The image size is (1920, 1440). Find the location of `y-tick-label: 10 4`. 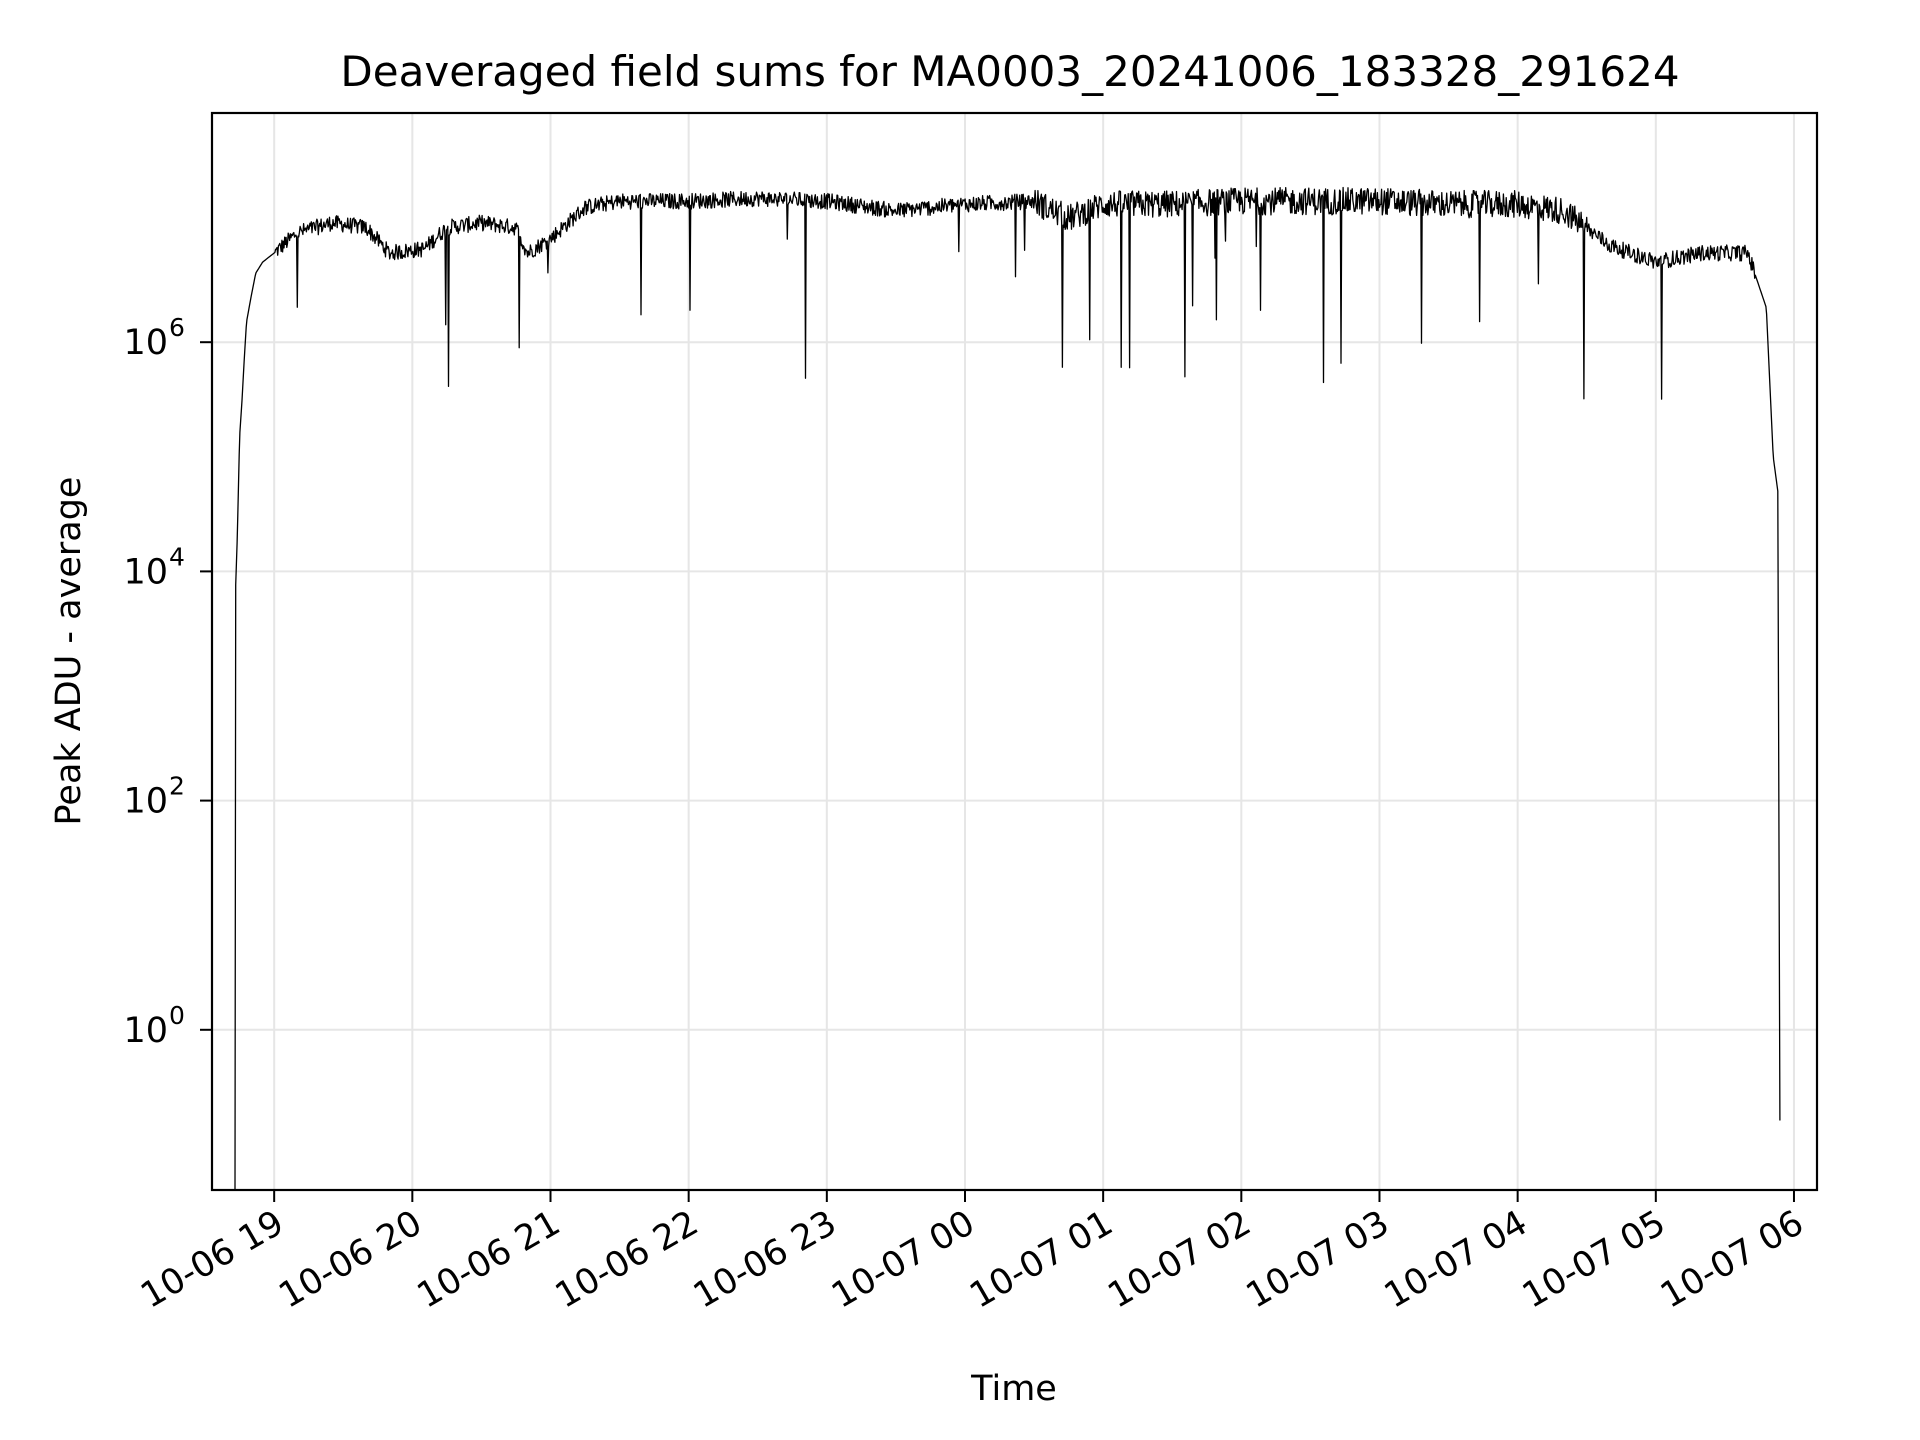

y-tick-label: 10 4 is located at coordinates (153, 567).